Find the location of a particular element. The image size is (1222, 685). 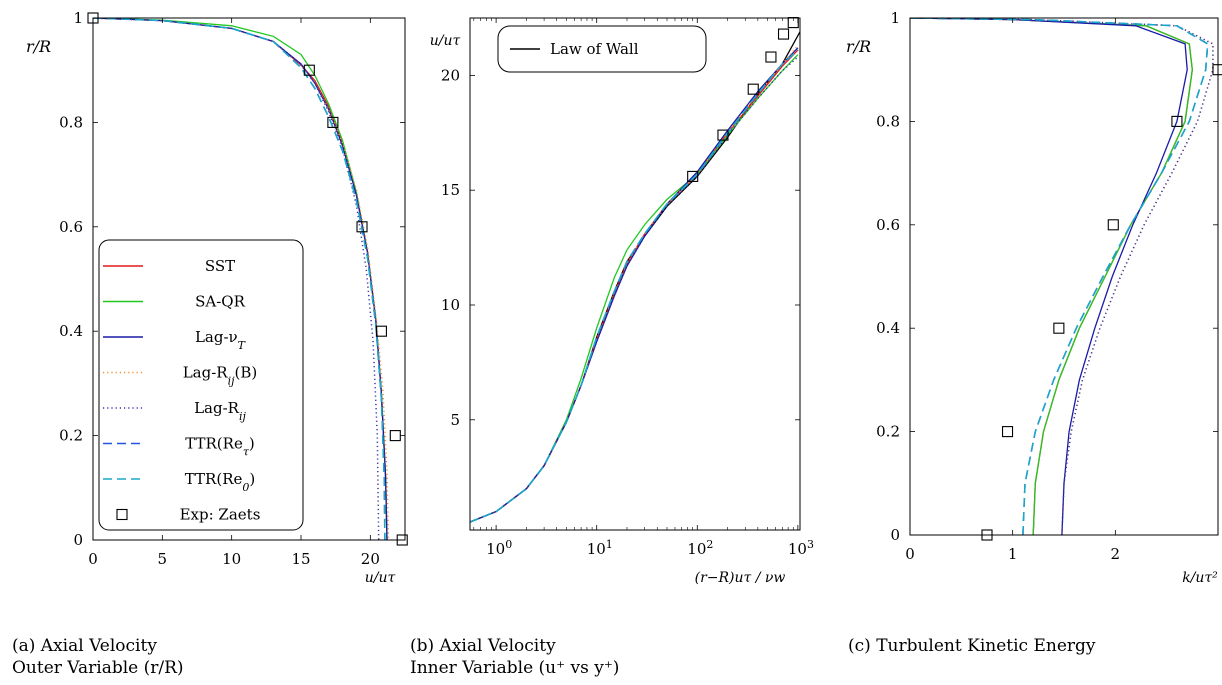

ytick-label-a-5: 1 is located at coordinates (78, 18).